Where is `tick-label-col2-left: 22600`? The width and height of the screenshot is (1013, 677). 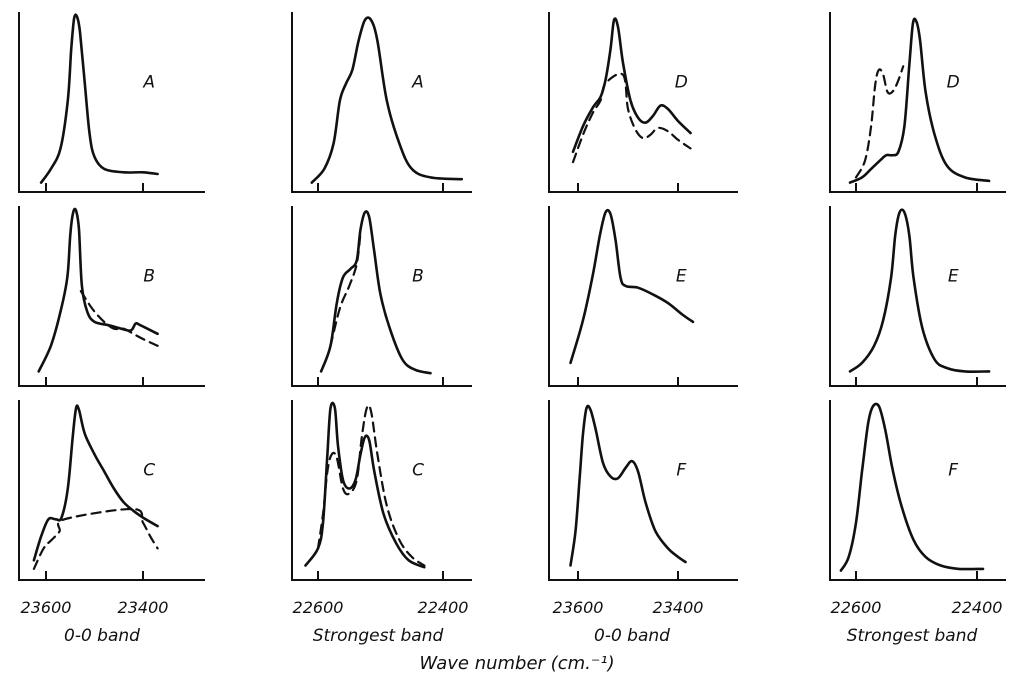
tick-label-col2-left: 22600 is located at coordinates (318, 607).